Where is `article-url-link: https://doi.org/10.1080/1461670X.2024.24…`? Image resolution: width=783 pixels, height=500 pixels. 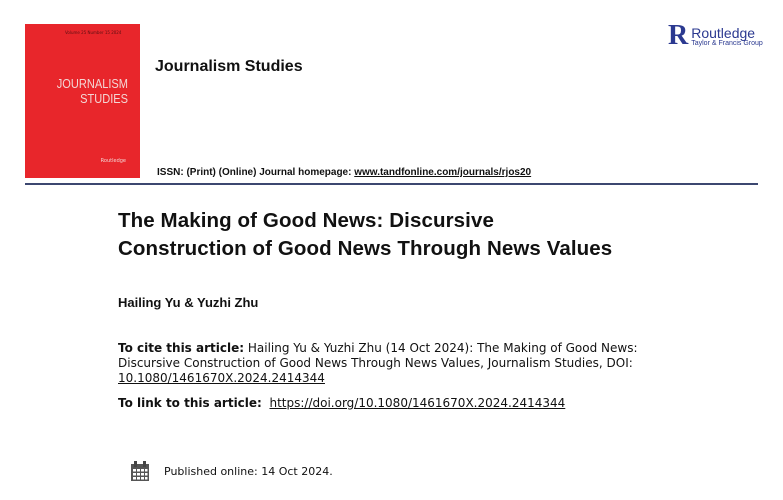 article-url-link: https://doi.org/10.1080/1461670X.2024.24… is located at coordinates (417, 403).